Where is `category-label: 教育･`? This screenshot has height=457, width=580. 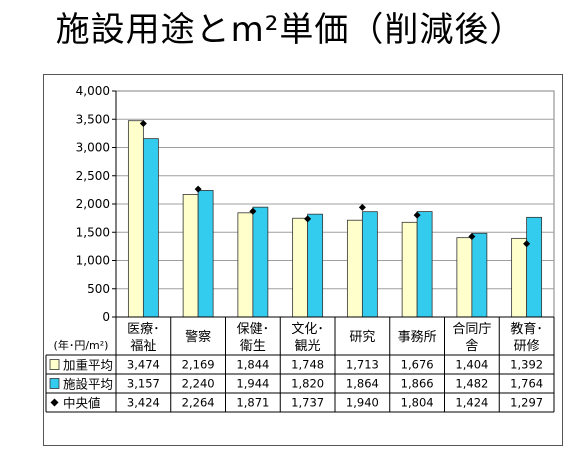
category-label: 教育･ is located at coordinates (526, 329).